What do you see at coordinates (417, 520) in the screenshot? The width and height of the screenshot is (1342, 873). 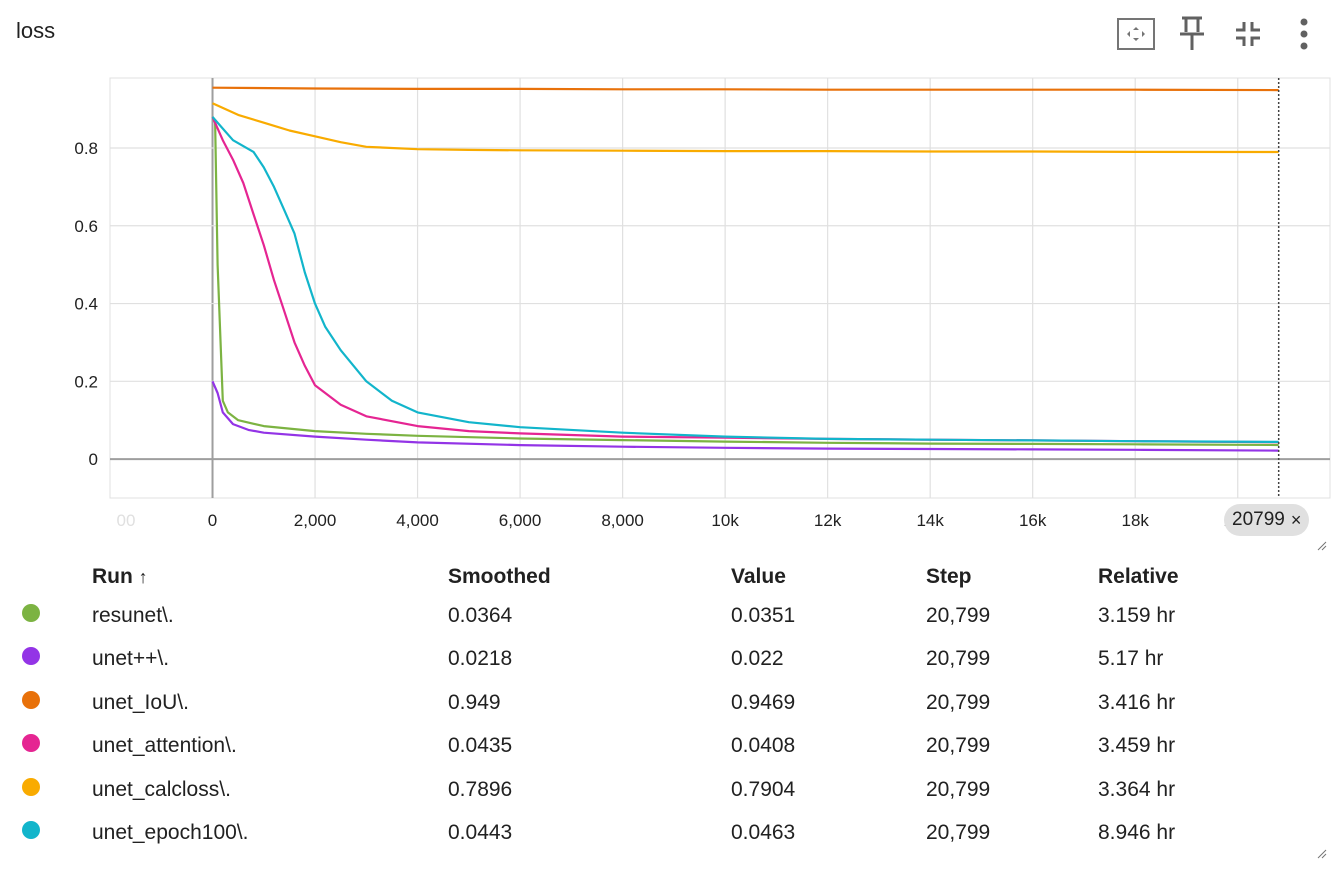 I see `x-tick-label: 4,000` at bounding box center [417, 520].